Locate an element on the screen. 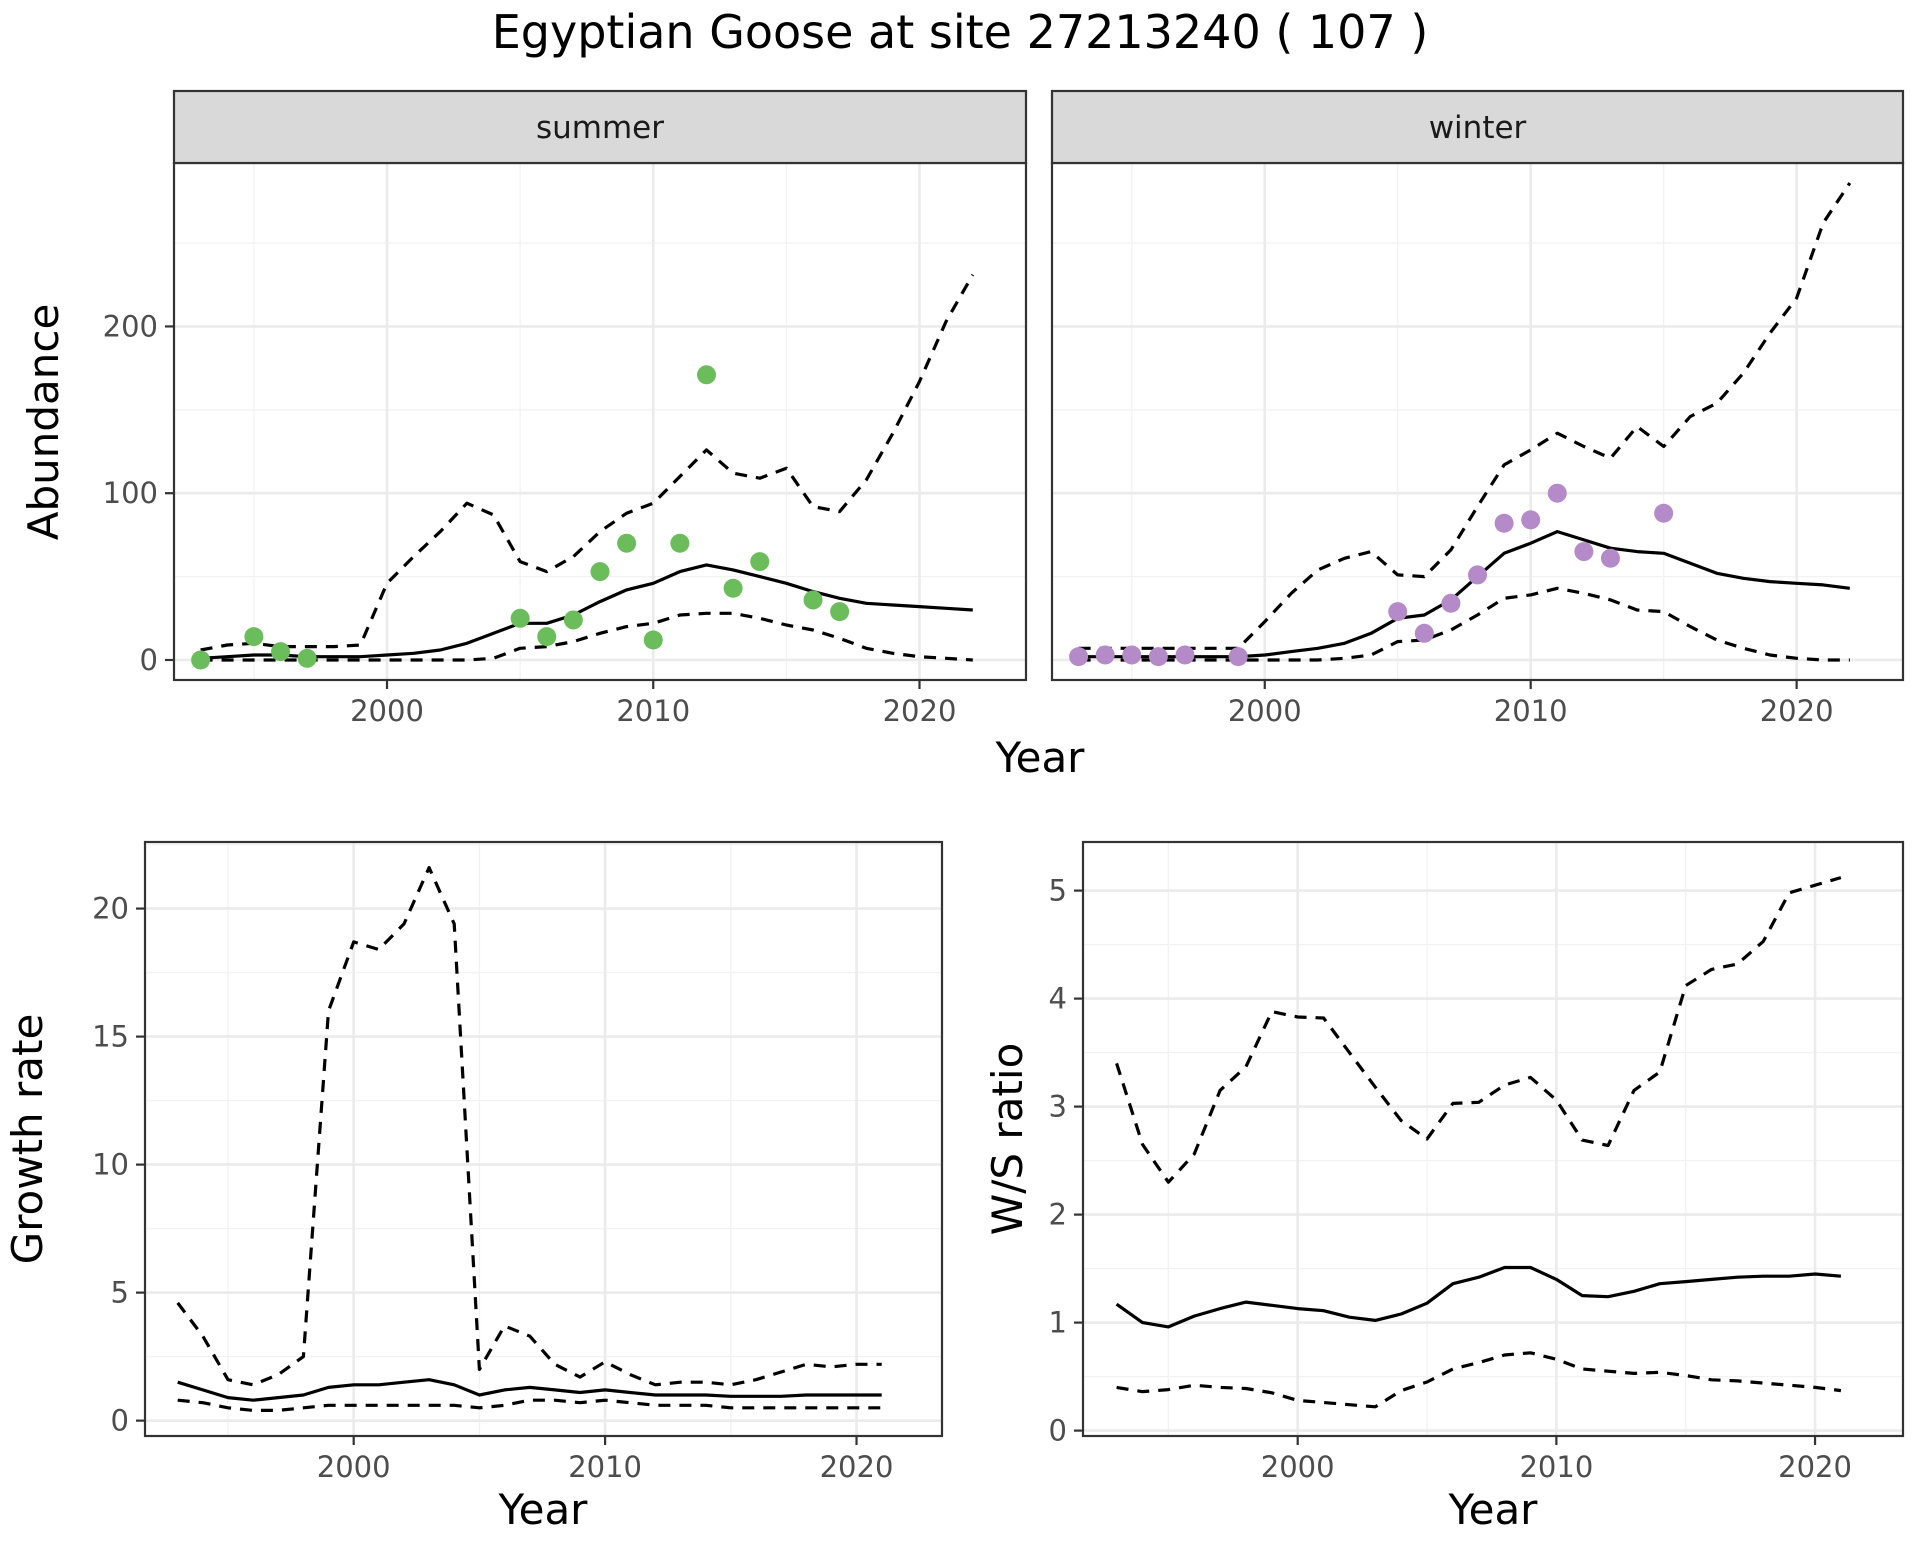 The height and width of the screenshot is (1560, 1920). y-tick-label: 20 is located at coordinates (110, 909).